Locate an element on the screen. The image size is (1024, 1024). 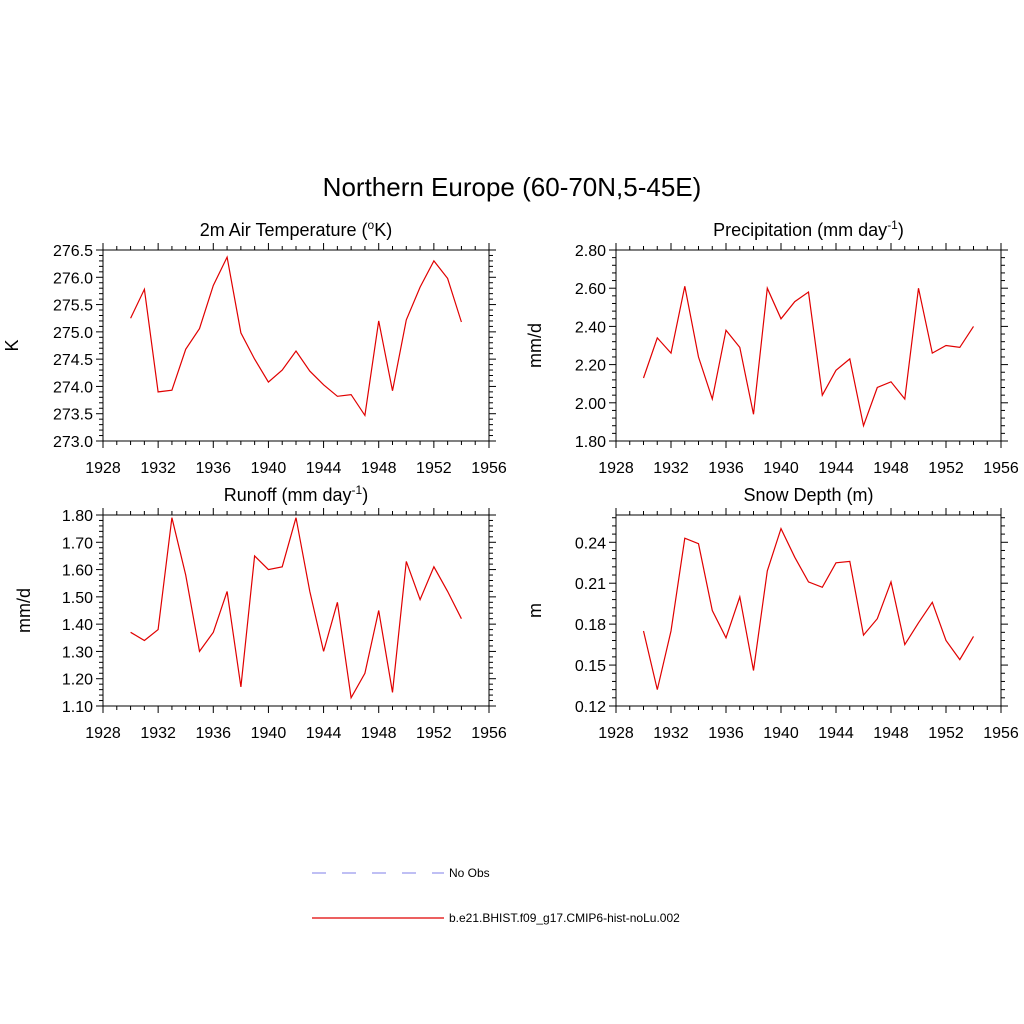
y-tick-label: 274.5 is located at coordinates (73, 360).